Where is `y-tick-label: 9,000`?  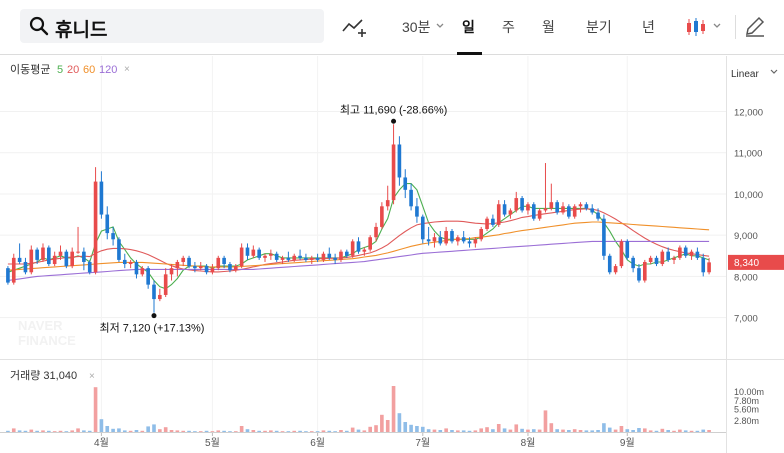
y-tick-label: 9,000 is located at coordinates (746, 236).